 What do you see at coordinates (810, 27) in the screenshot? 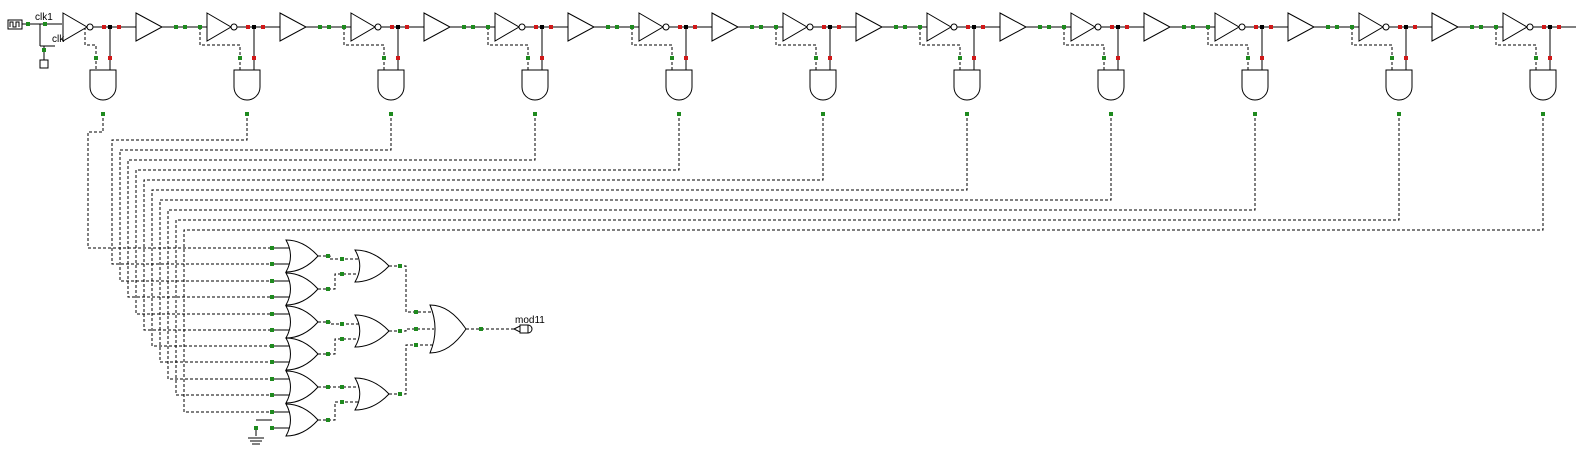
I see `inverter-a-6-bubble` at bounding box center [810, 27].